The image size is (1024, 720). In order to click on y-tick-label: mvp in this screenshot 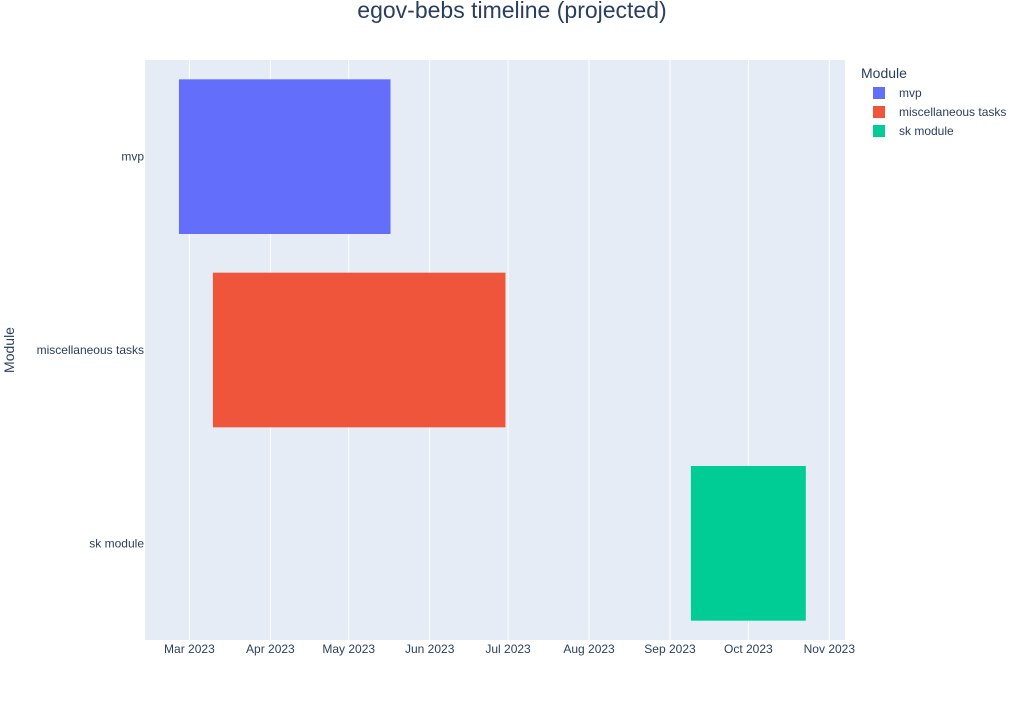, I will do `click(132, 157)`.